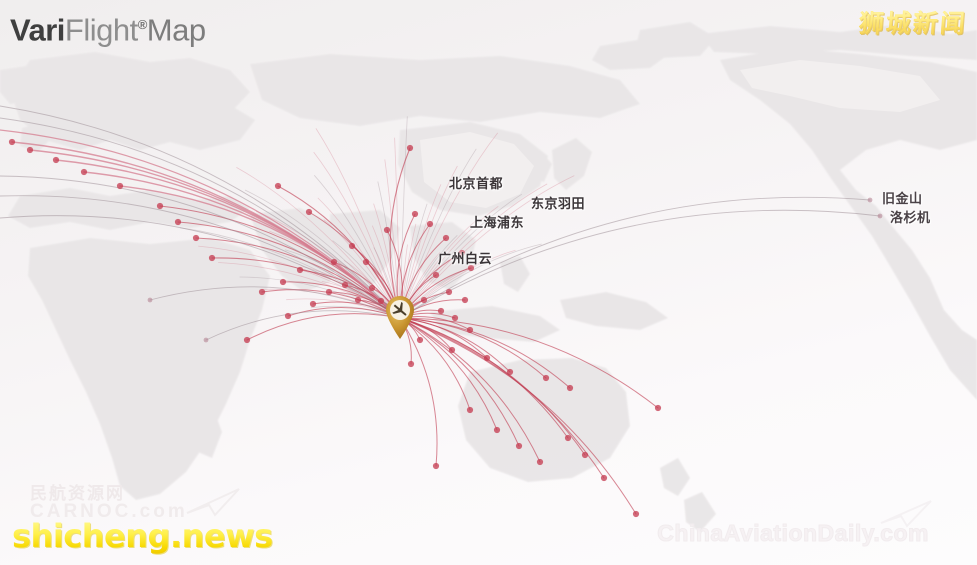  What do you see at coordinates (142, 24) in the screenshot?
I see `registered-trademark-icon: ®` at bounding box center [142, 24].